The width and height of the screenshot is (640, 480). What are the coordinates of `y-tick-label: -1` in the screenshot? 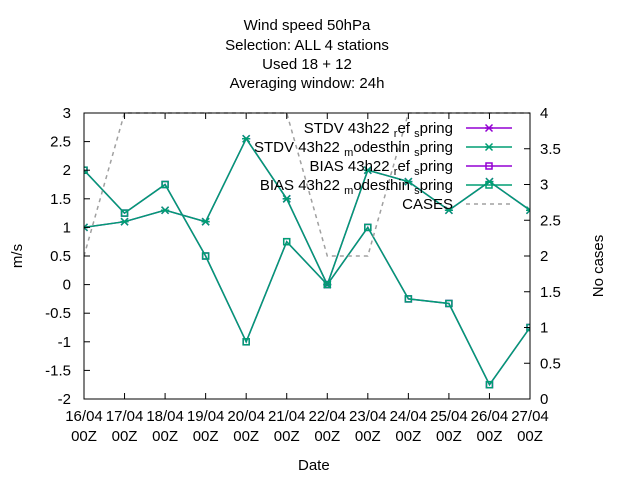 It's located at (64, 342).